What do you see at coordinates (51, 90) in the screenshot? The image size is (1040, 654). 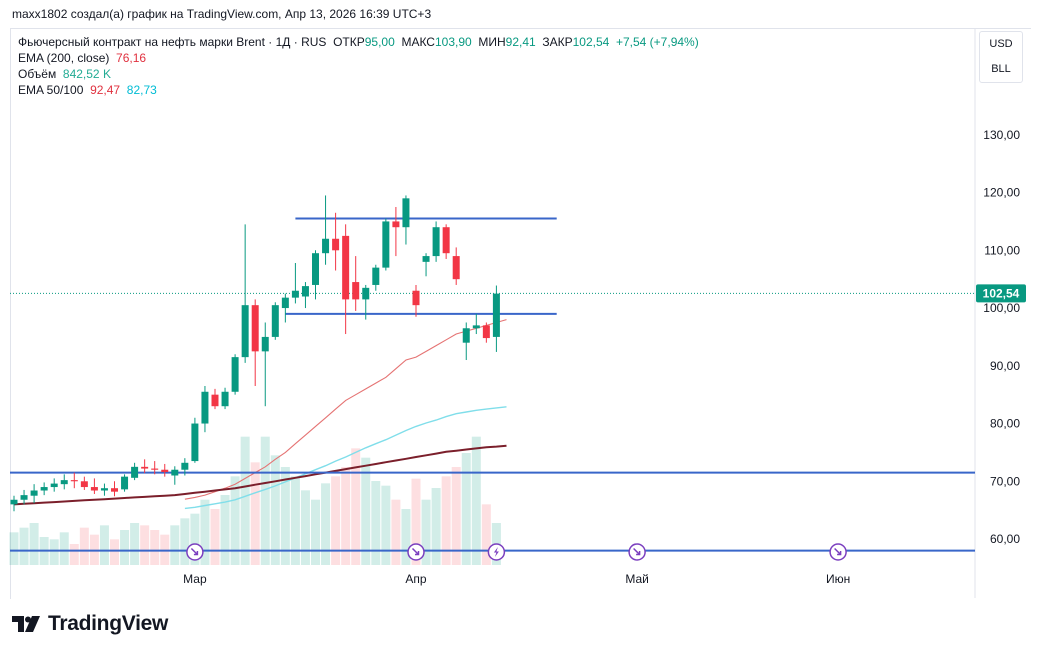 I see `legend-ema50-100-label: EMA 50/100` at bounding box center [51, 90].